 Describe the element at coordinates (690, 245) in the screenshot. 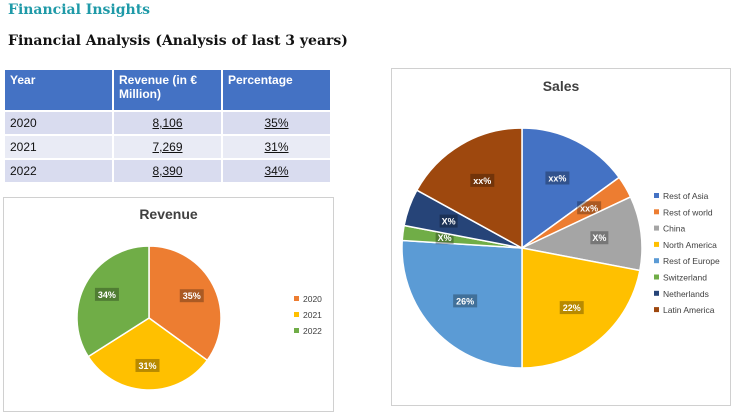

I see `sales-legend-item-north-america: North America` at that location.